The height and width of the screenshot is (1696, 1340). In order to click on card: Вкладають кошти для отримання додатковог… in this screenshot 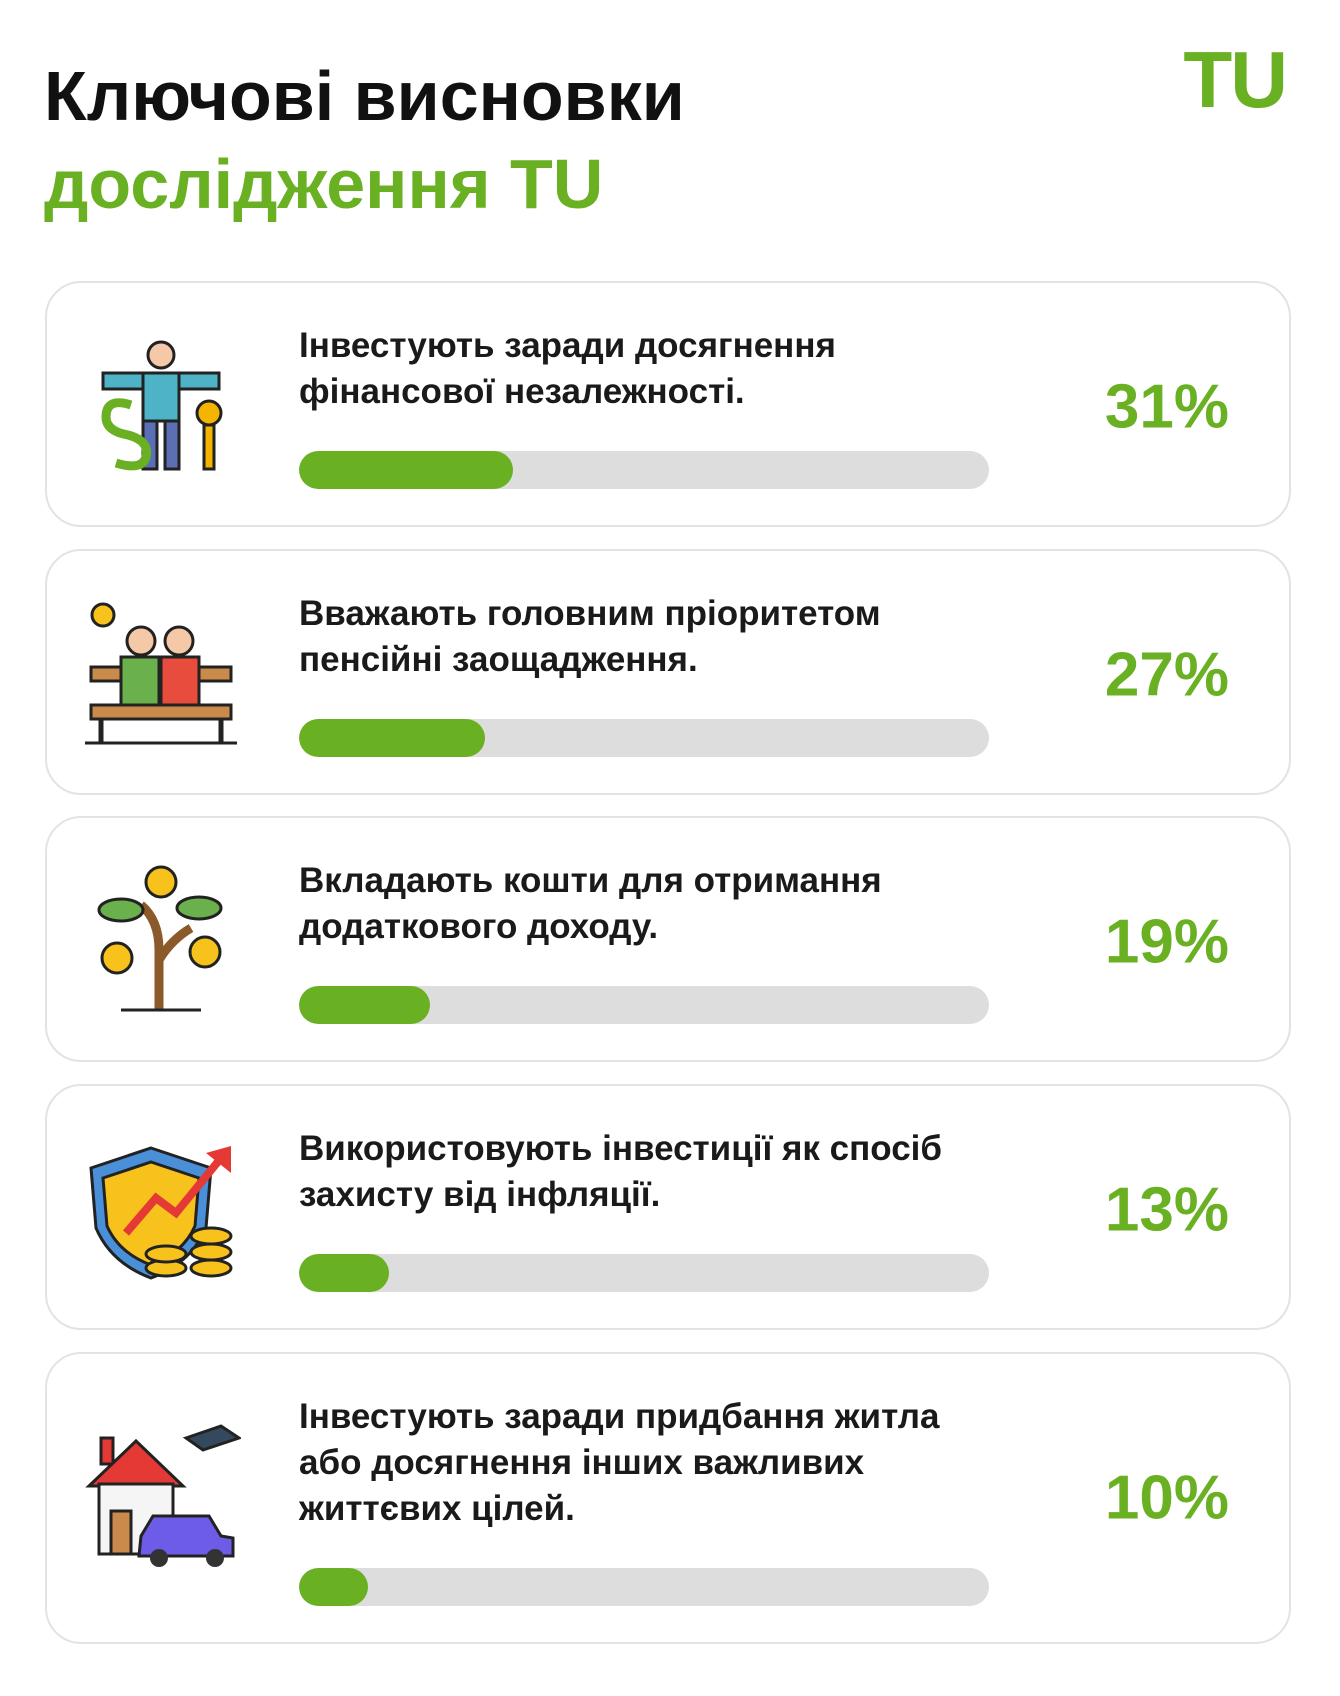, I will do `click(668, 939)`.